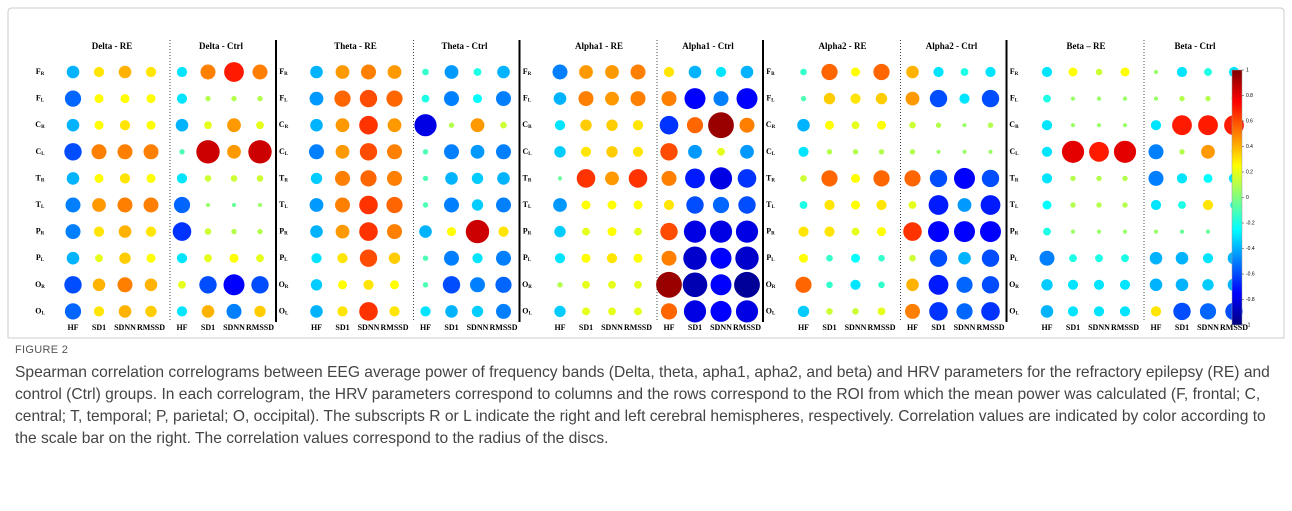 The image size is (1292, 511). I want to click on colorbar-tick-label: 0.4, so click(1249, 147).